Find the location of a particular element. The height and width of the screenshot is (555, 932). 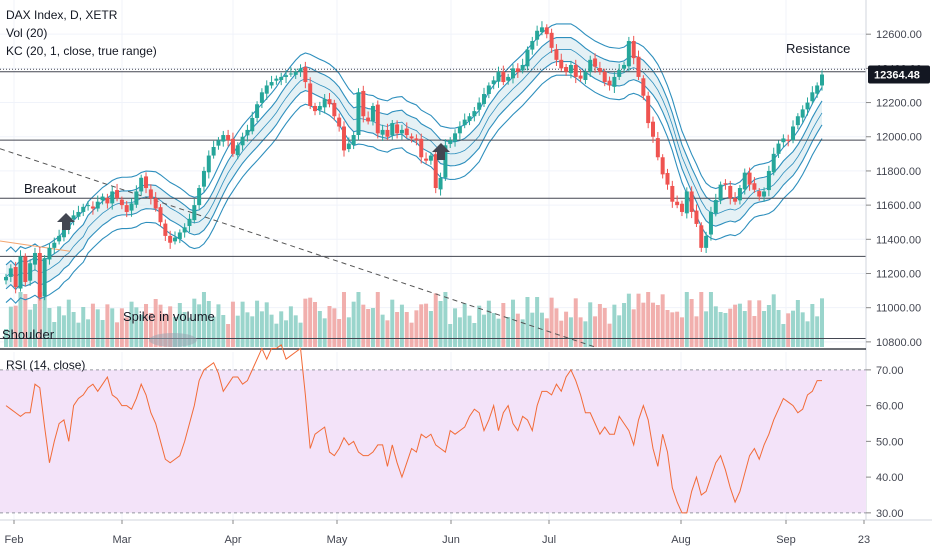

up-arrow-icon is located at coordinates (66, 221).